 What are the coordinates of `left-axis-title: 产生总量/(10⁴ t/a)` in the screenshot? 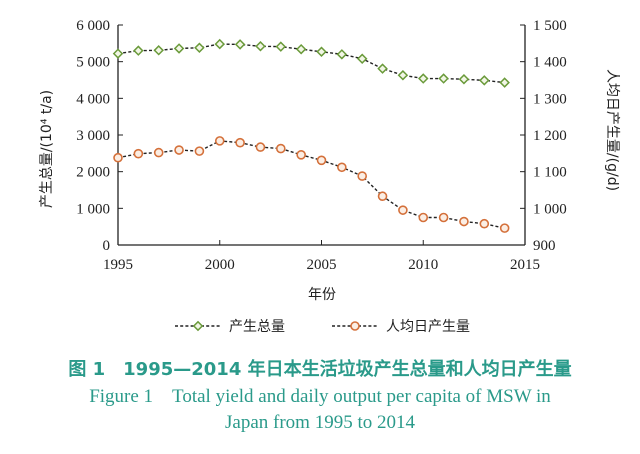 It's located at (47, 149).